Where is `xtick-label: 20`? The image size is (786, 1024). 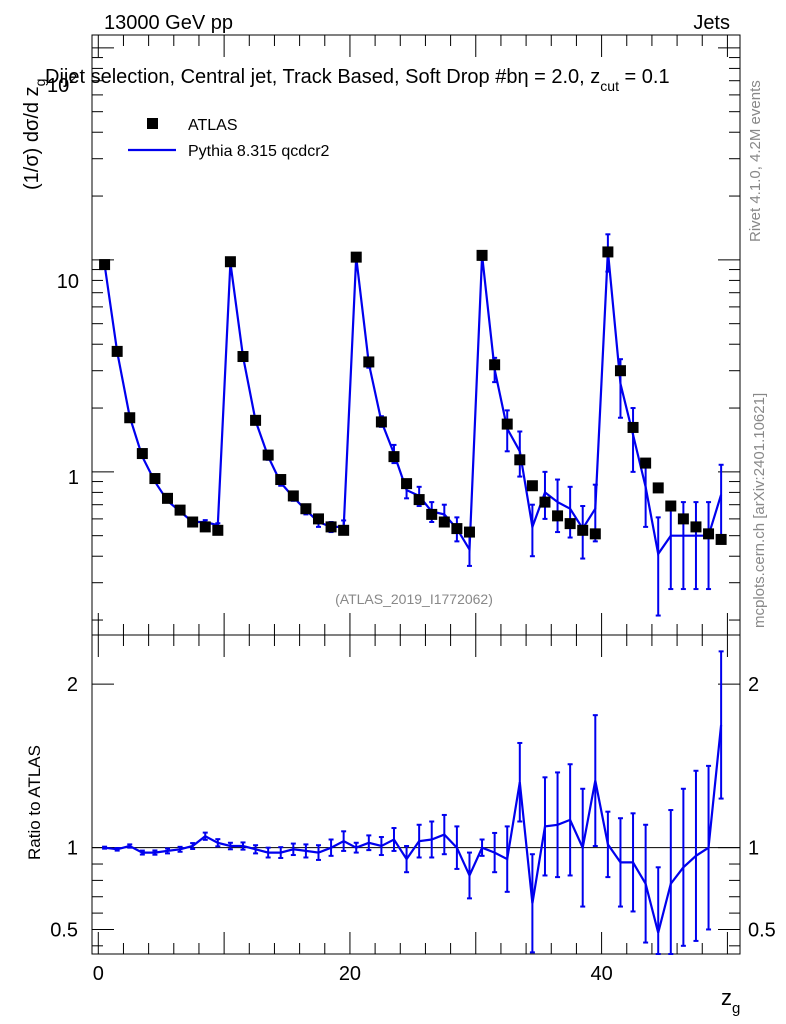
xtick-label: 20 is located at coordinates (350, 974).